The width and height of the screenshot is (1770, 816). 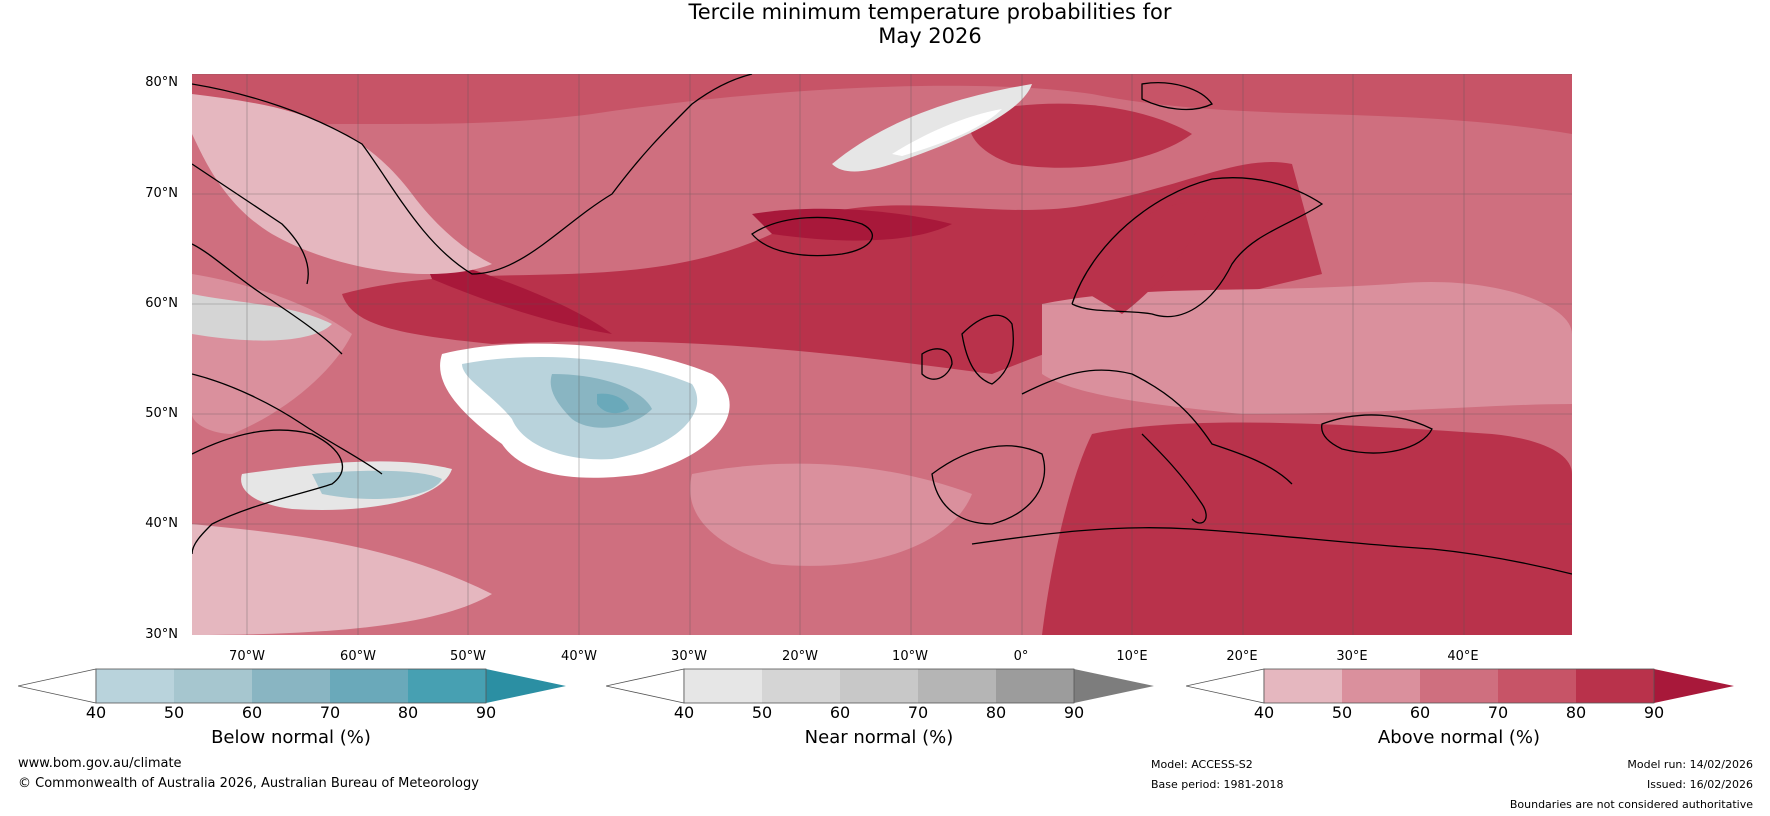 I want to click on below-tick-70: 70, so click(x=330, y=712).